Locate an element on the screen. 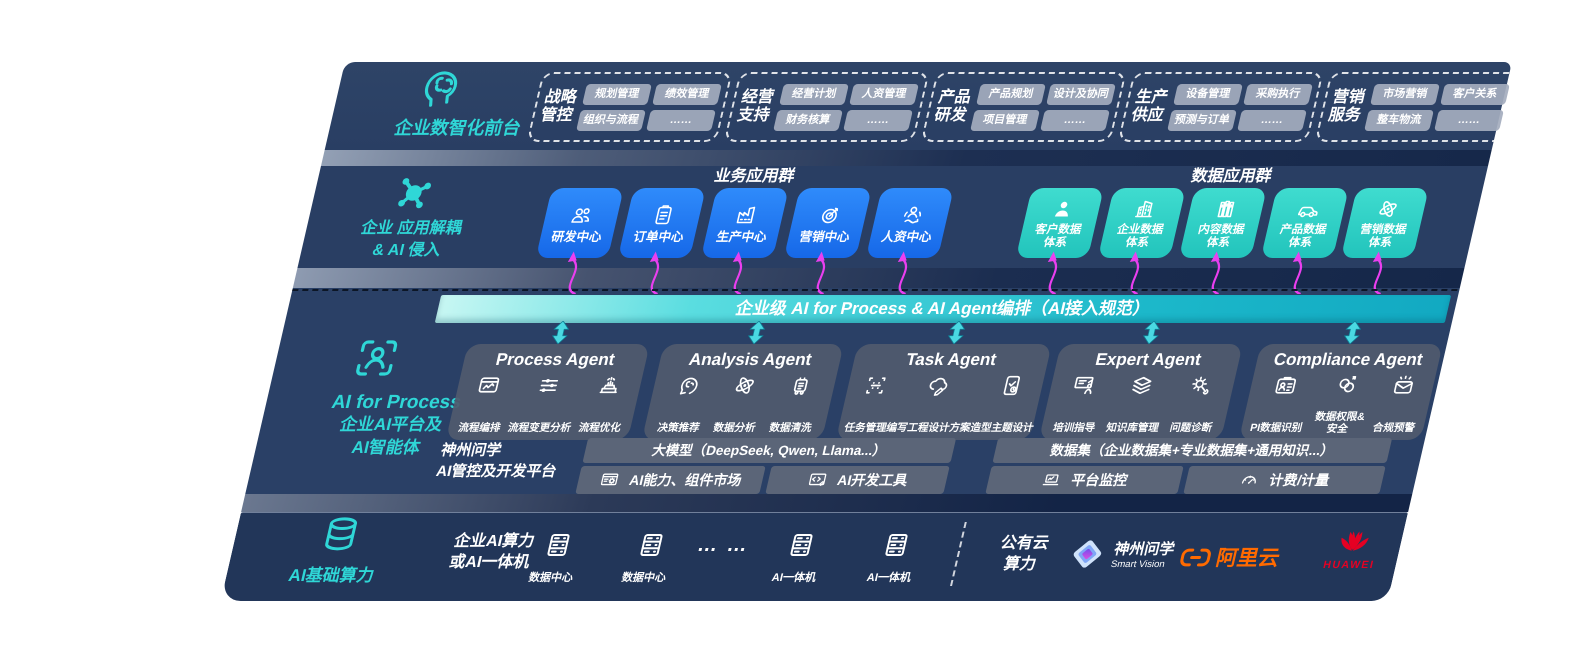 This screenshot has width=1572, height=647. front-chip: 市场营销 is located at coordinates (1405, 94).